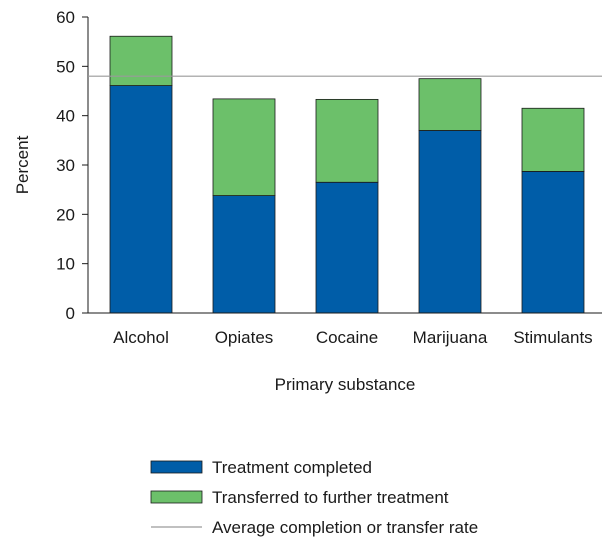 Image resolution: width=609 pixels, height=550 pixels. Describe the element at coordinates (65, 66) in the screenshot. I see `y-tick-label: 50` at that location.